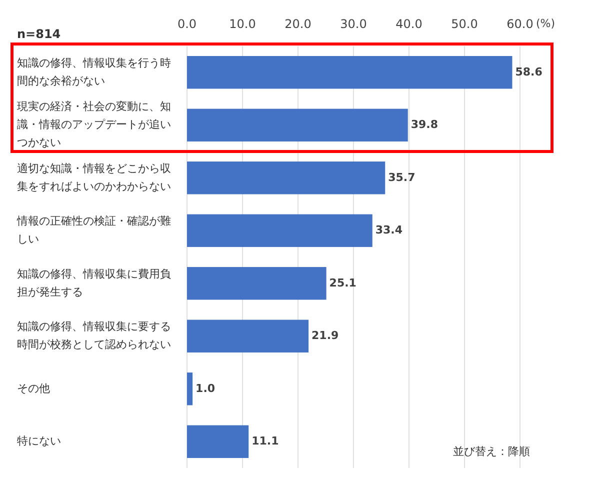  Describe the element at coordinates (424, 125) in the screenshot. I see `data-label: 39.8` at that location.